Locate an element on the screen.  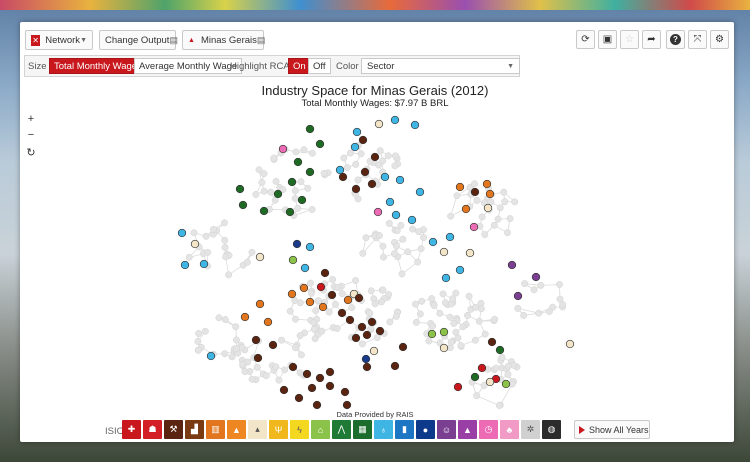
color-select: Sector ▼ is located at coordinates (440, 66).